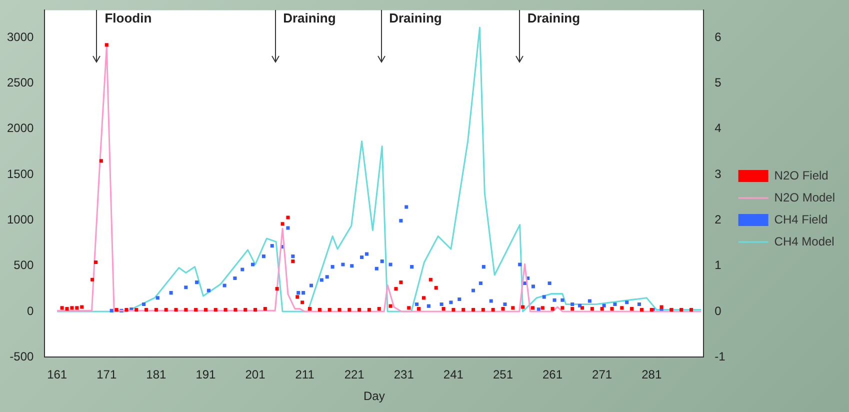 Image resolution: width=849 pixels, height=412 pixels. I want to click on y2-tick-label: 4, so click(718, 128).